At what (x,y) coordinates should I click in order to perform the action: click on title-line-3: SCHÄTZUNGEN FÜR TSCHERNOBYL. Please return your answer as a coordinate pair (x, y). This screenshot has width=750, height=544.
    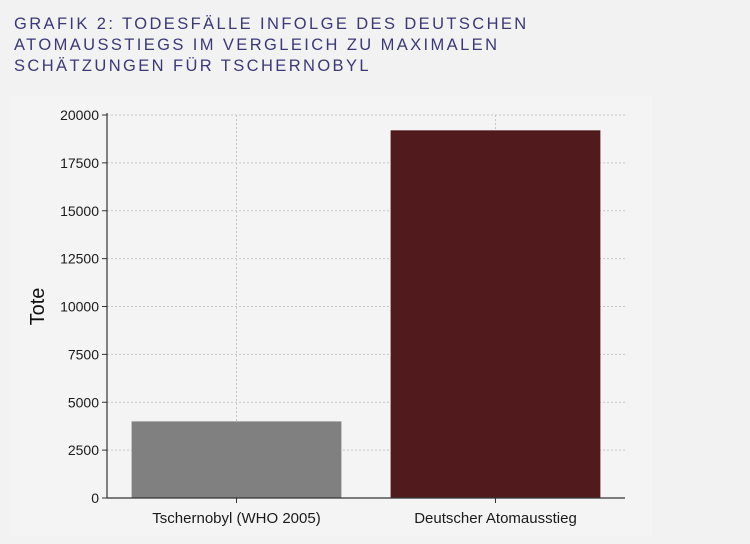
    Looking at the image, I should click on (192, 66).